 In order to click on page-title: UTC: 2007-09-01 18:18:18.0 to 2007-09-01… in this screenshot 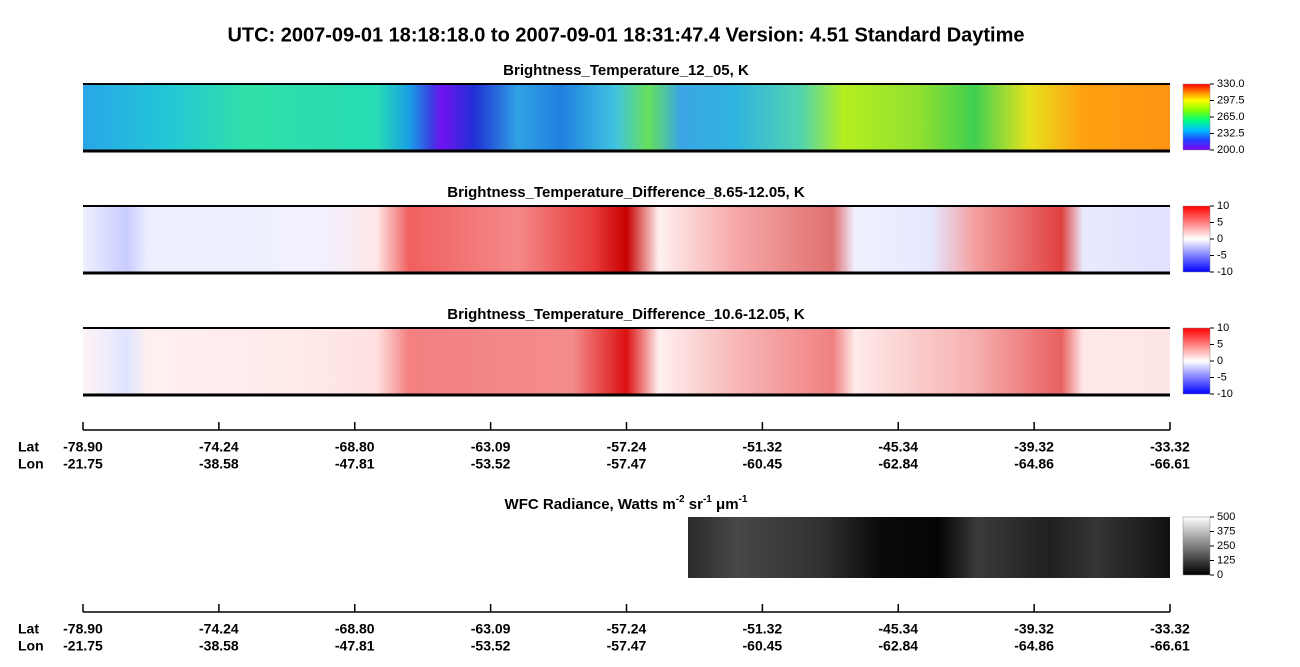, I will do `click(625, 35)`.